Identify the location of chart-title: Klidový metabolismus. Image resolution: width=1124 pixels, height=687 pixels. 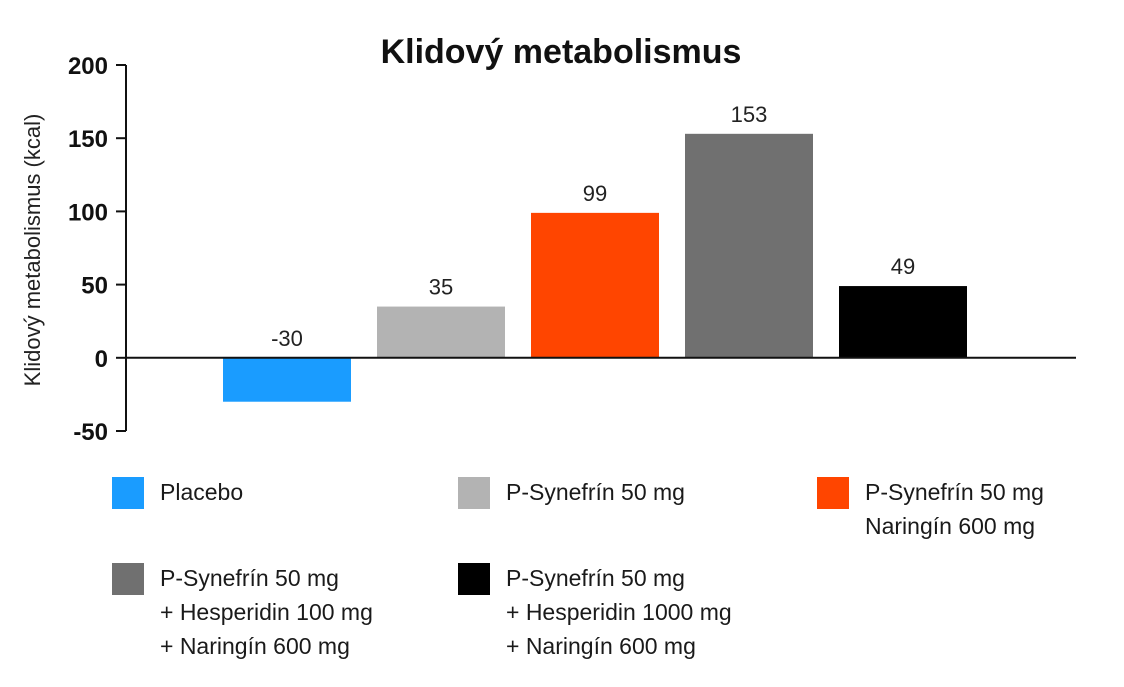
(561, 52).